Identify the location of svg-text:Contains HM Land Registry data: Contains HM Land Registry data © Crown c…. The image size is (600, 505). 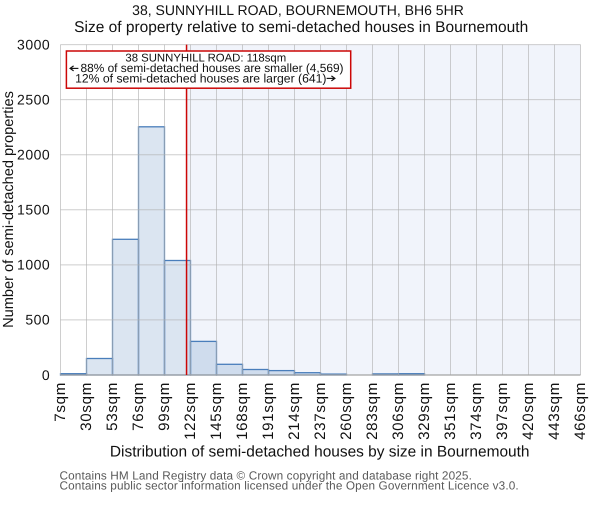
(266, 475).